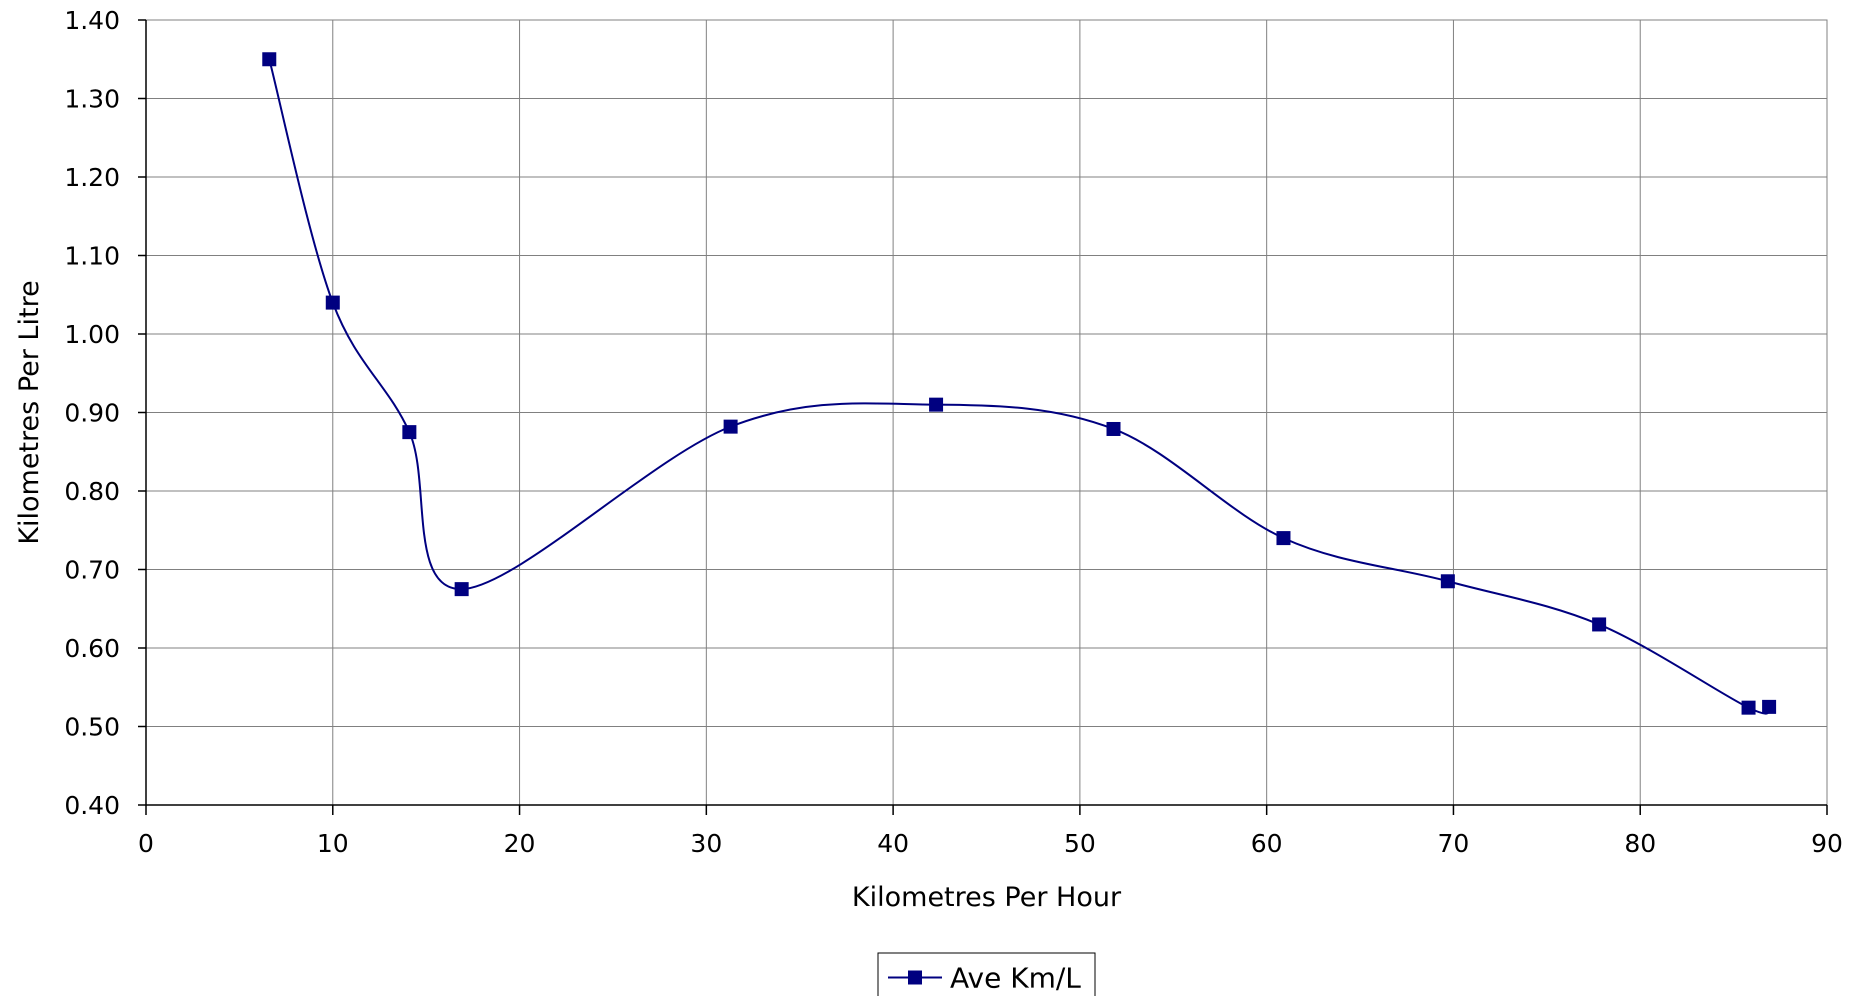 The height and width of the screenshot is (1000, 1854). What do you see at coordinates (146, 843) in the screenshot?
I see `x-tick-label: 0` at bounding box center [146, 843].